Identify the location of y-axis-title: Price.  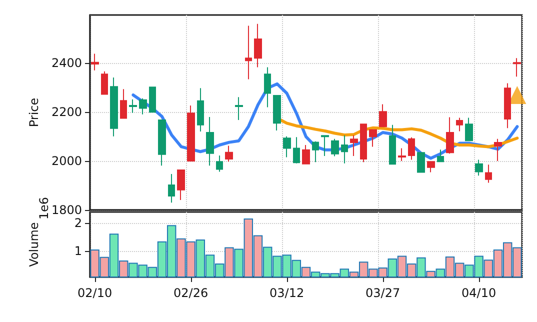
(34, 113).